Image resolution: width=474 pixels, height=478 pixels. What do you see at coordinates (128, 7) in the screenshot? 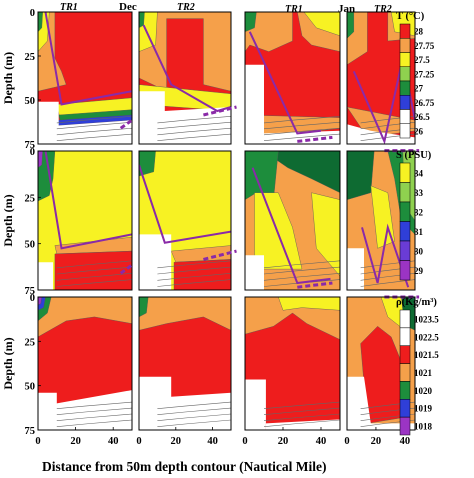
I see `month-label-dec: Dec` at bounding box center [128, 7].